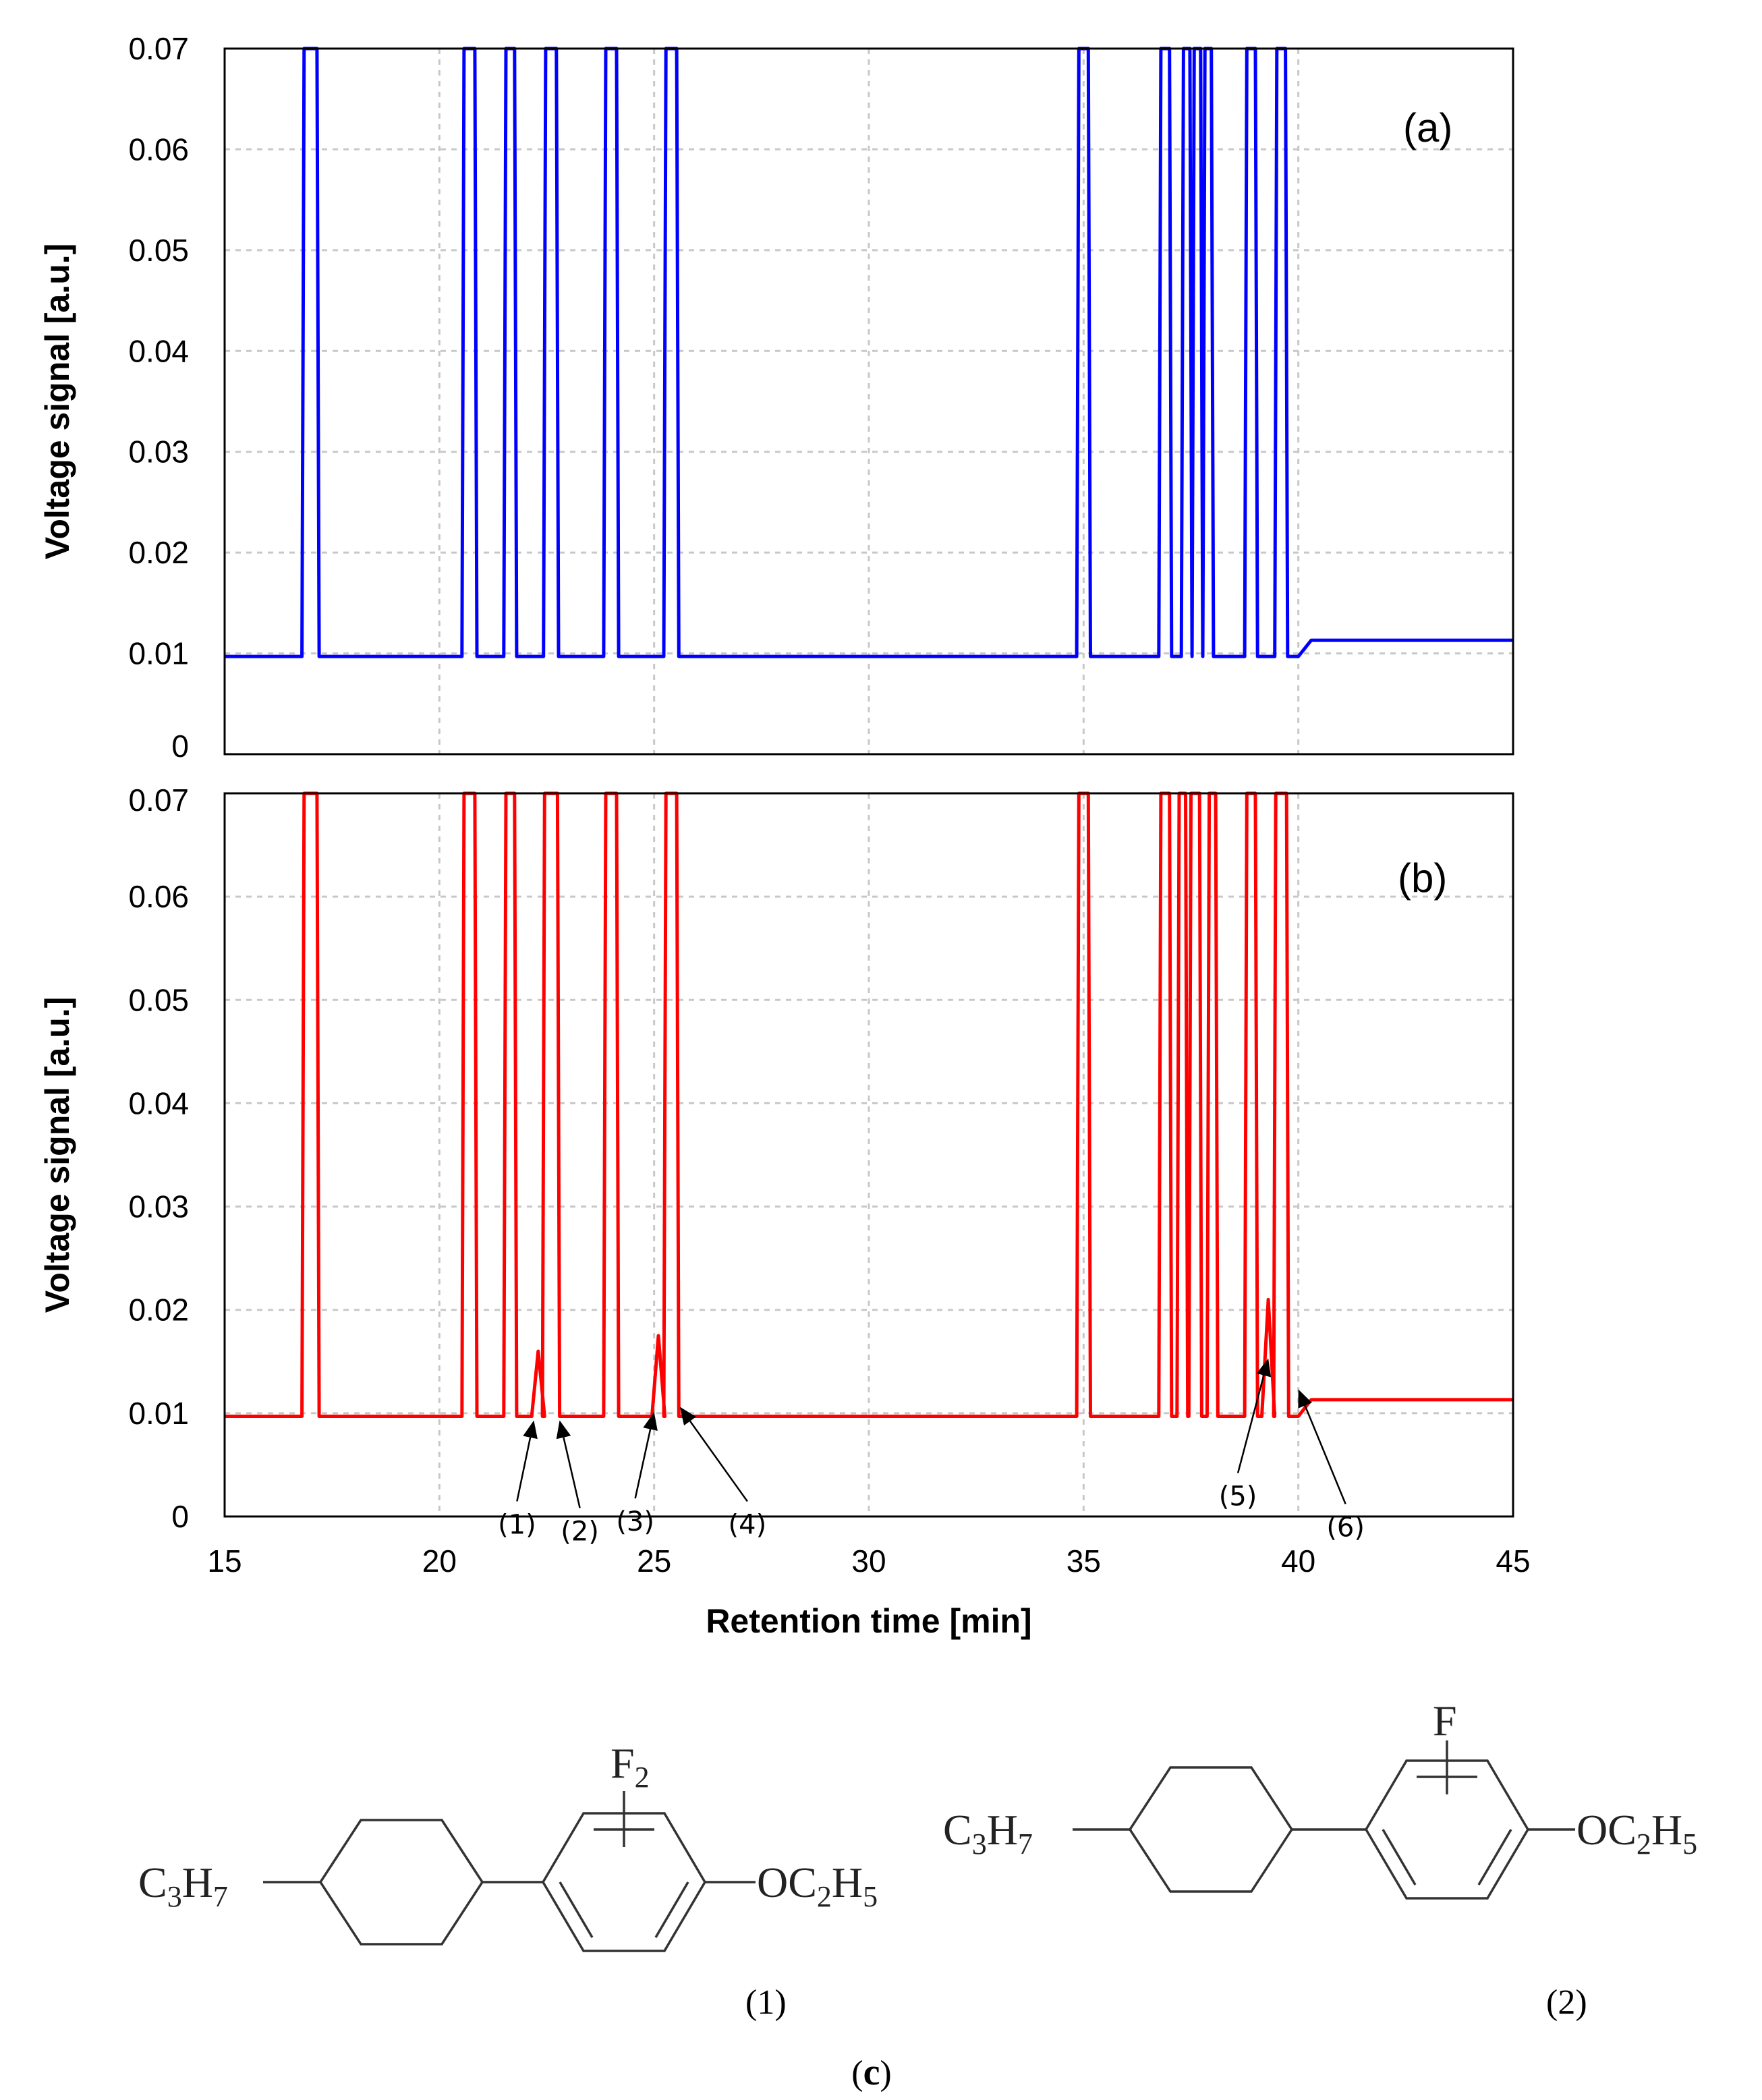 The image size is (1762, 2100). I want to click on x-tick-label: 30, so click(869, 1561).